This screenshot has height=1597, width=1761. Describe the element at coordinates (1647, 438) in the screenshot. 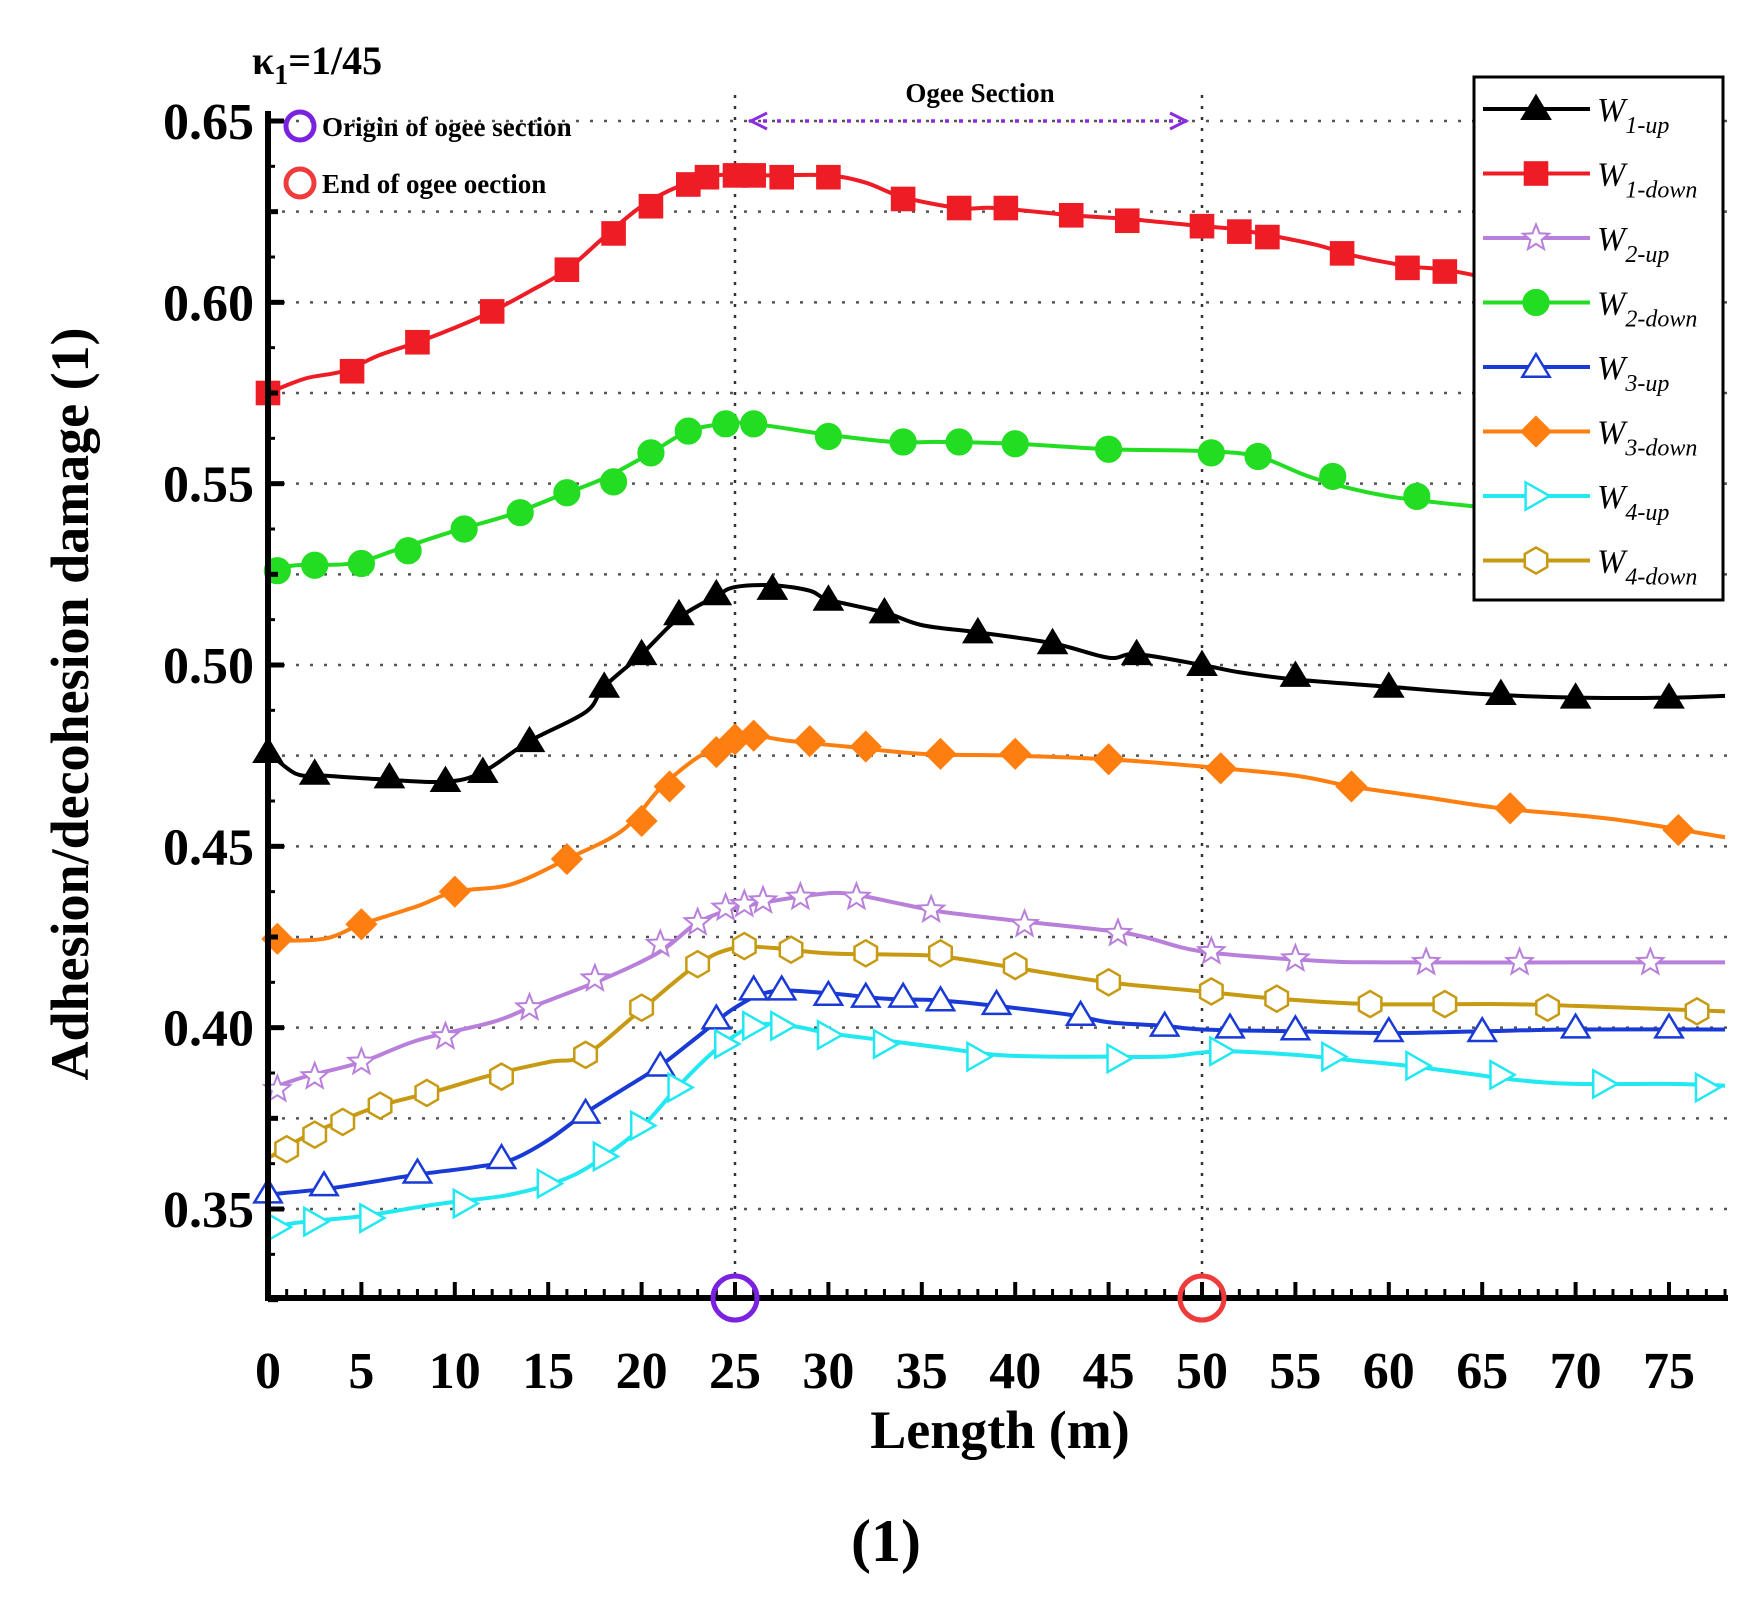

I see `legend-label: W3-down` at that location.